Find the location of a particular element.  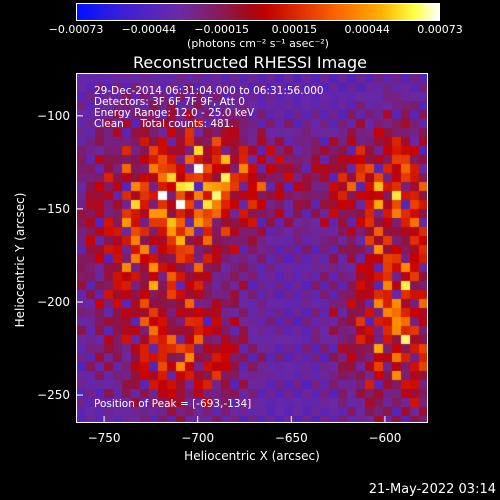

colorbar-tick-label: −0.00015 is located at coordinates (221, 29).